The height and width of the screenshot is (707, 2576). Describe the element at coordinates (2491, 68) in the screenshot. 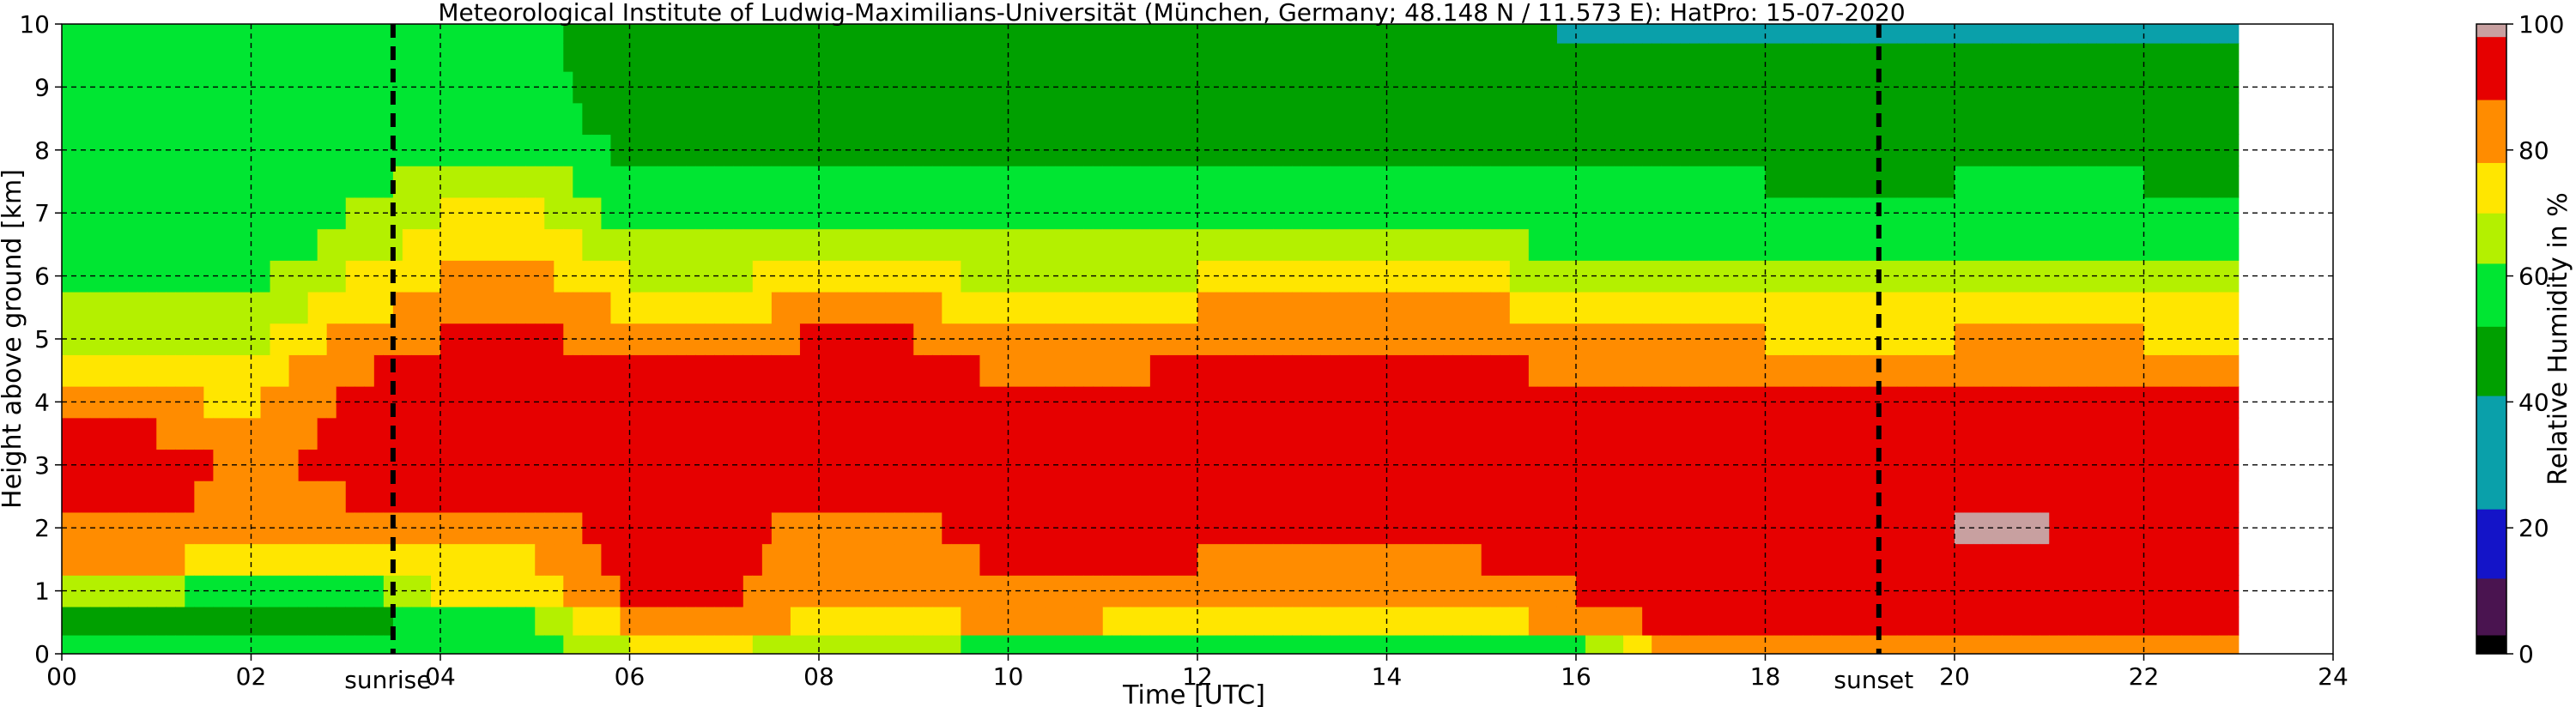

I see `colorbar-segment` at that location.